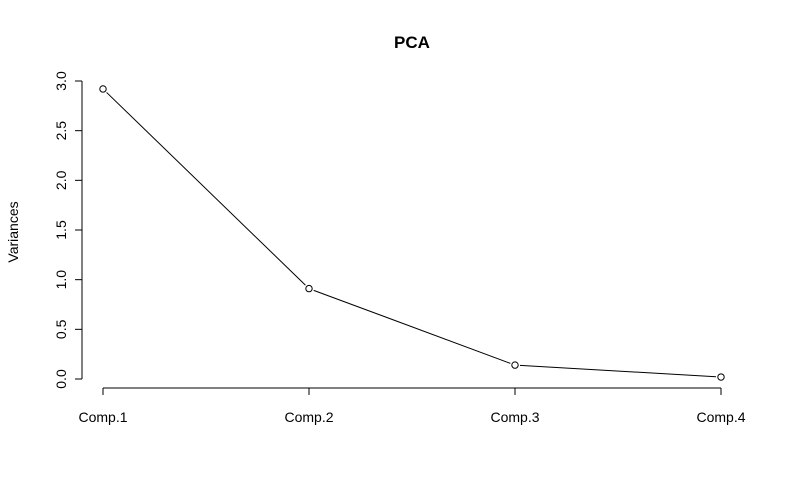  Describe the element at coordinates (61, 131) in the screenshot. I see `y-tick-label: 2.5` at that location.